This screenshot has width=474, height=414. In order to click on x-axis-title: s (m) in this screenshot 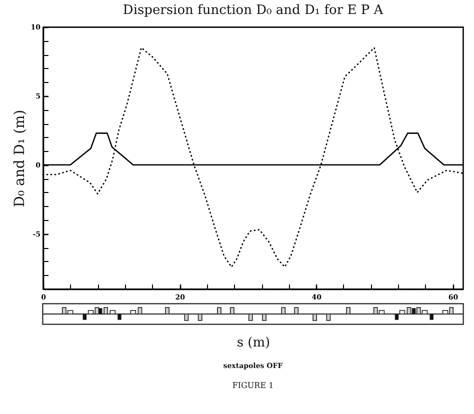, I will do `click(253, 343)`.